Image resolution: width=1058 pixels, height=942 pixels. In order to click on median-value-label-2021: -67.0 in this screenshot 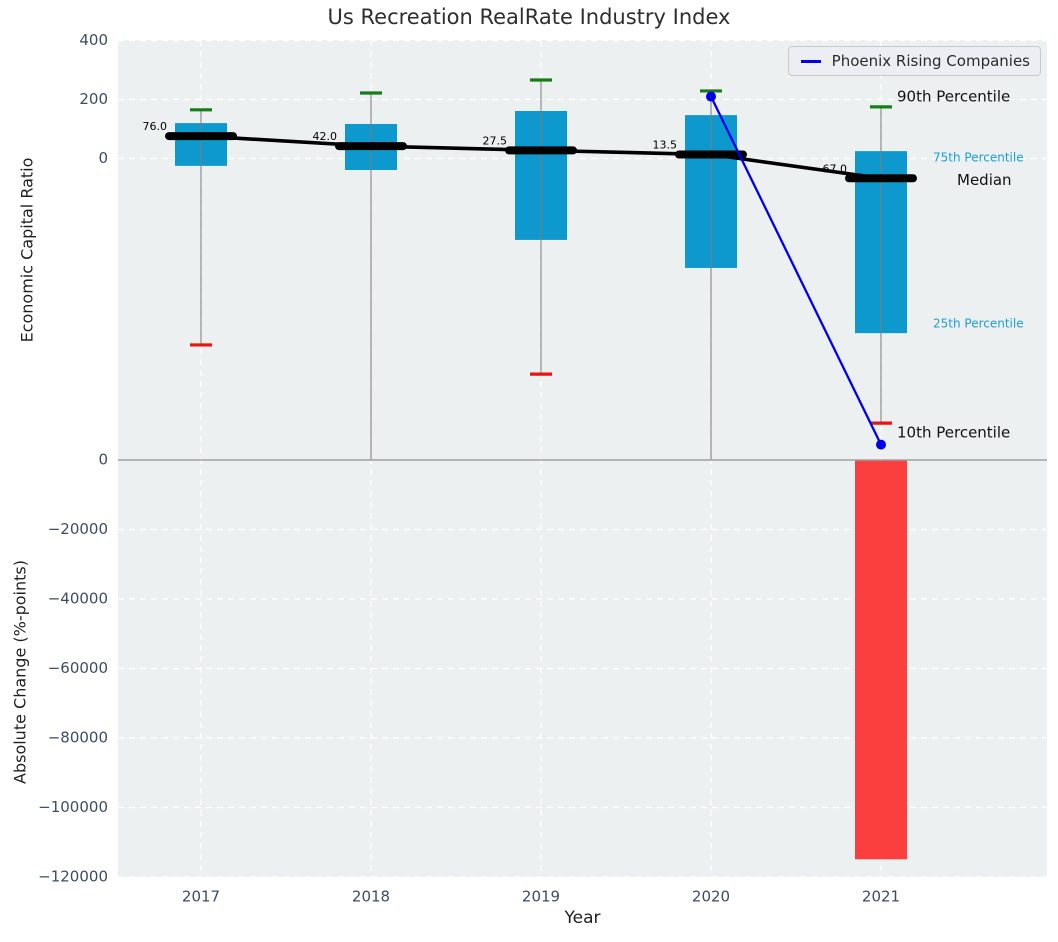, I will do `click(833, 168)`.